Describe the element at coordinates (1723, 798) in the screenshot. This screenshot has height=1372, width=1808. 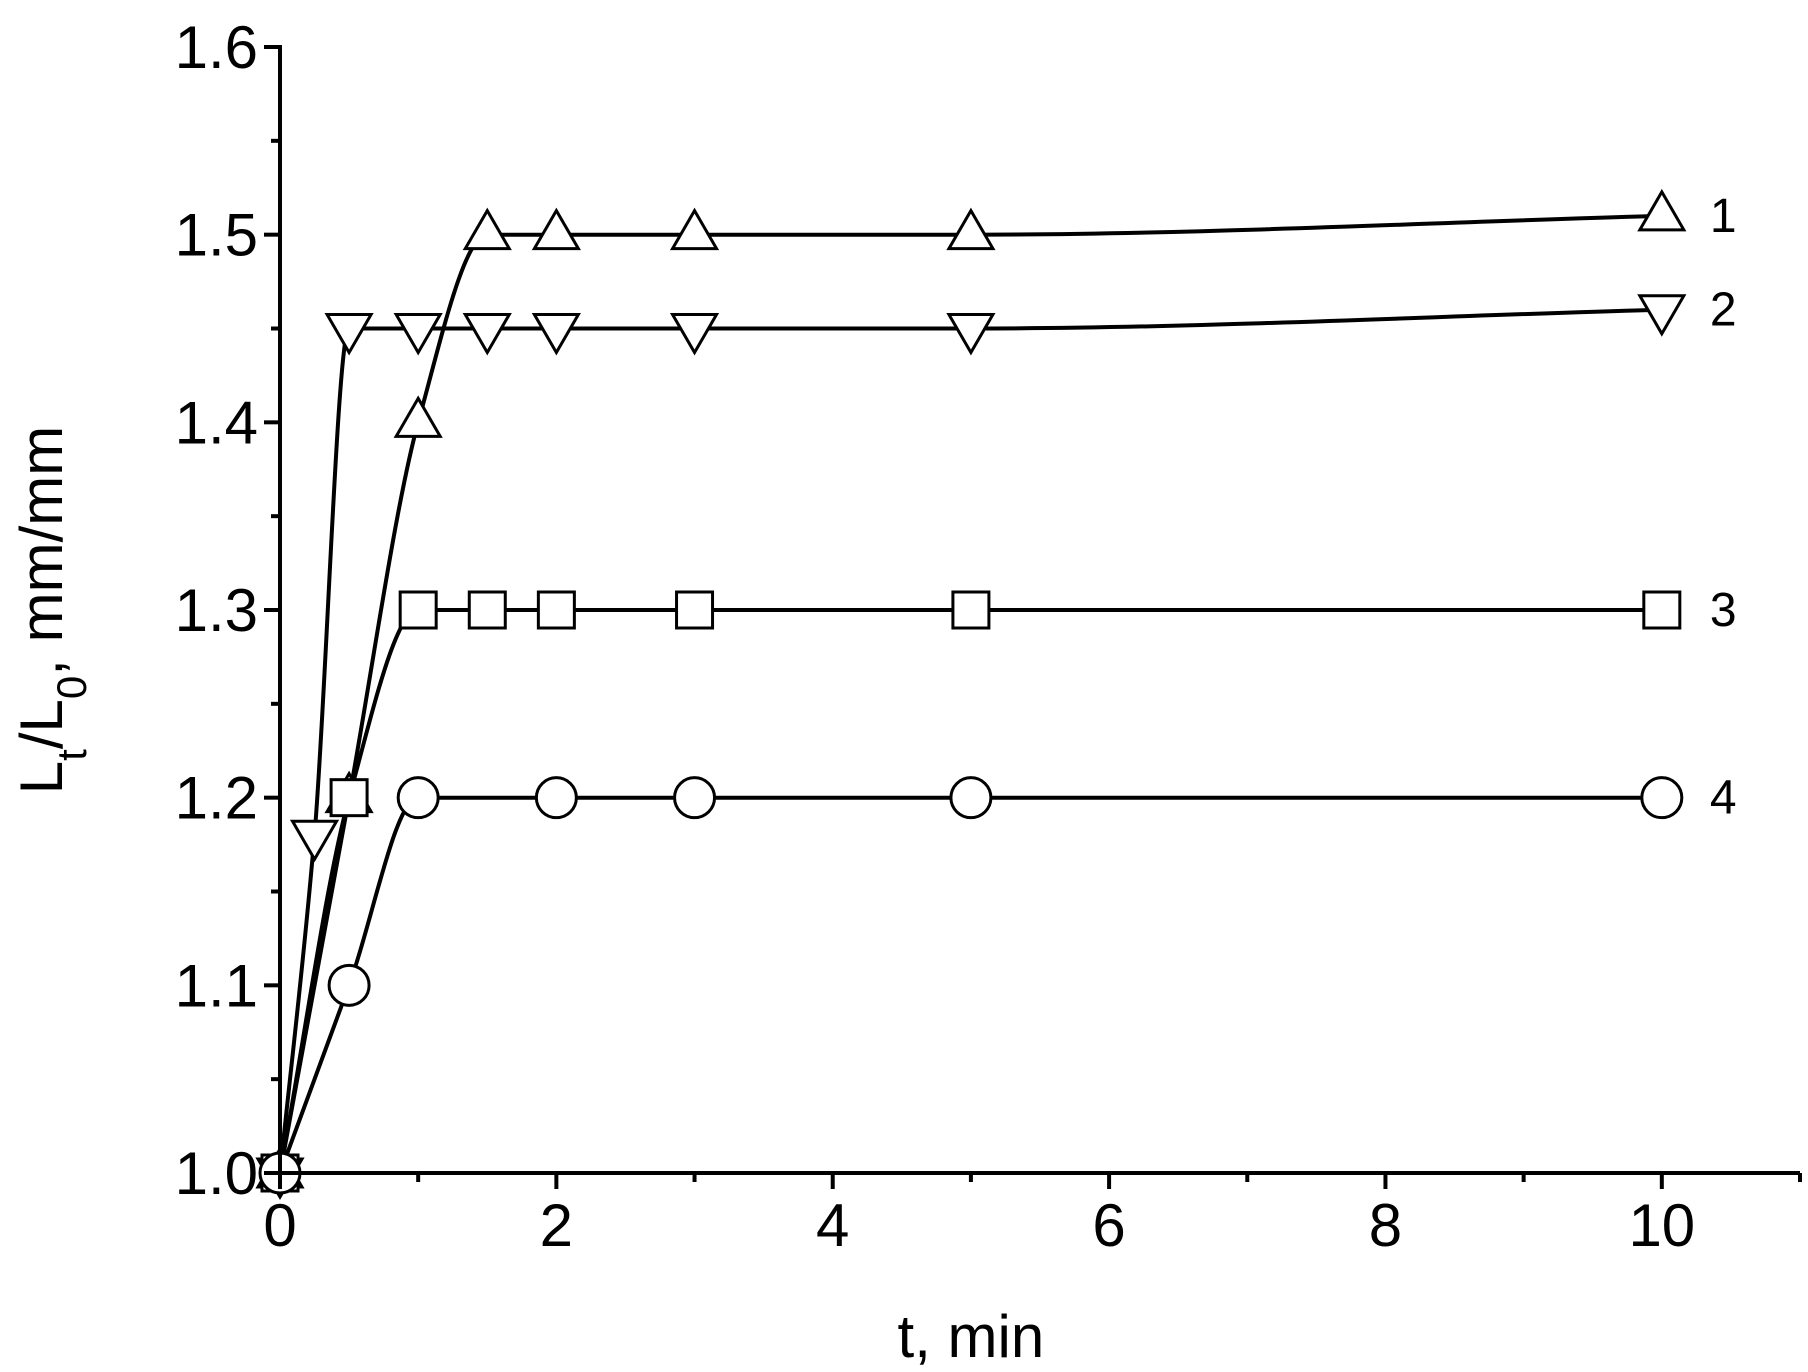
I see `series-4-label: 4` at that location.